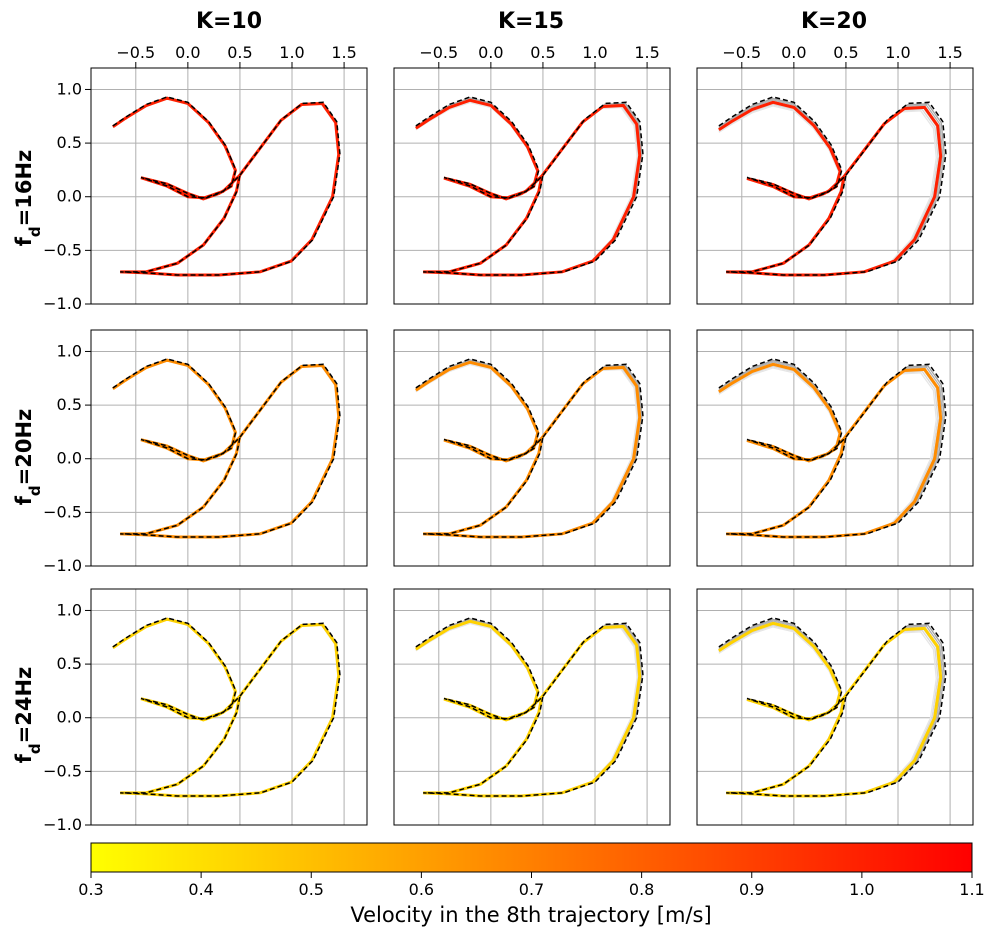  Describe the element at coordinates (229, 21) in the screenshot. I see `column-title-k10: K=10` at that location.